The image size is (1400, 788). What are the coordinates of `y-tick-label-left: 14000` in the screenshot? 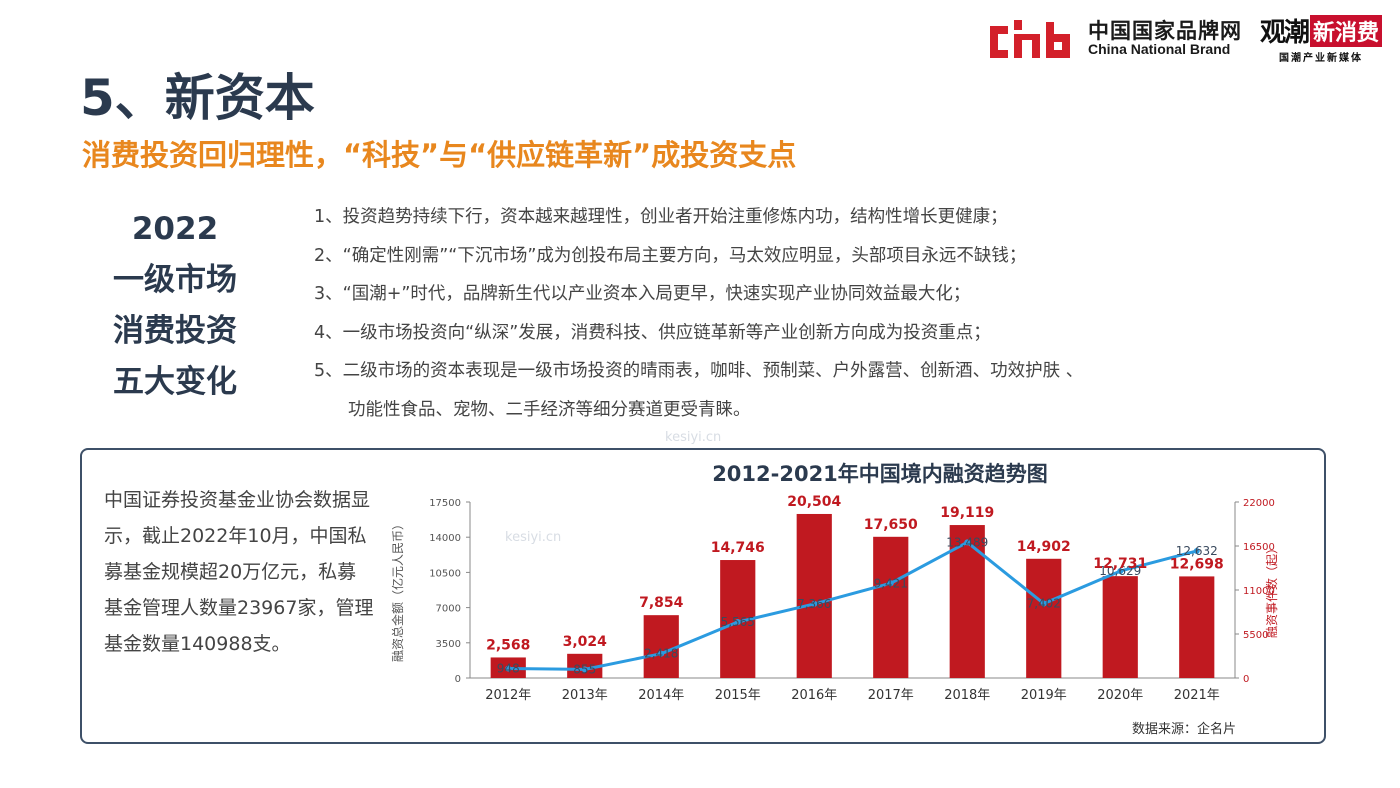 It's located at (445, 538).